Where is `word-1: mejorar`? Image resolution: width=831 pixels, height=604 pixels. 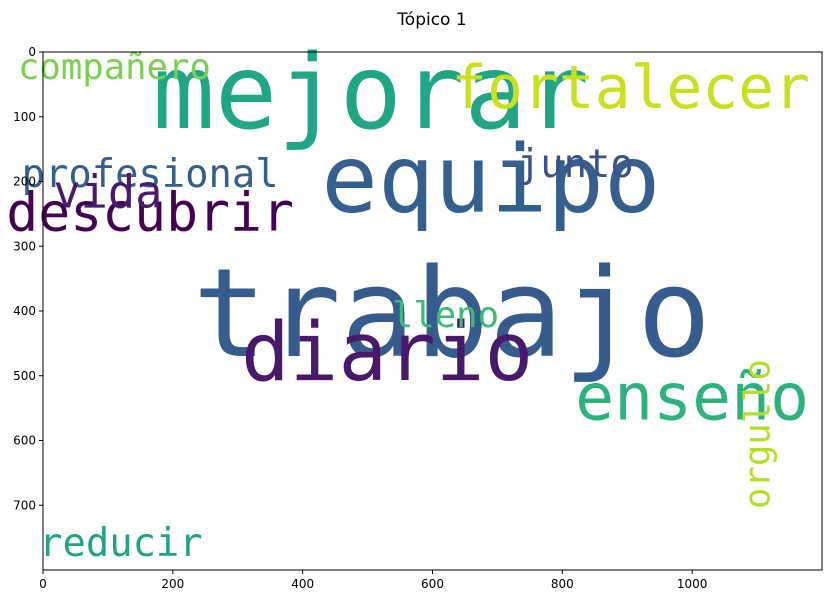 word-1: mejorar is located at coordinates (371, 93).